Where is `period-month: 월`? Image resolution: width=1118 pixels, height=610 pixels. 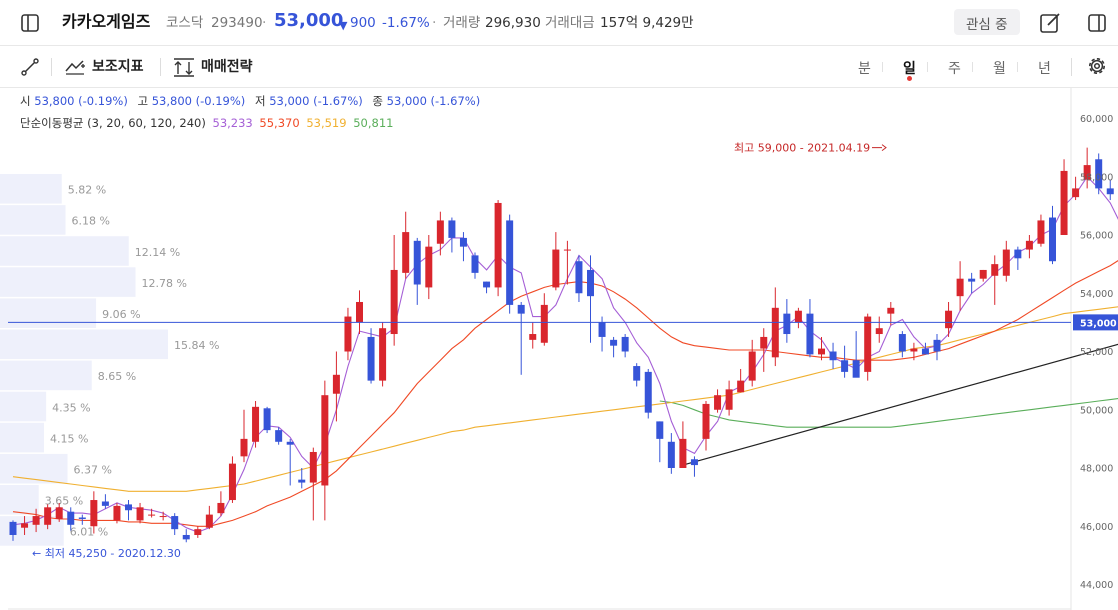
period-month: 월 is located at coordinates (999, 69).